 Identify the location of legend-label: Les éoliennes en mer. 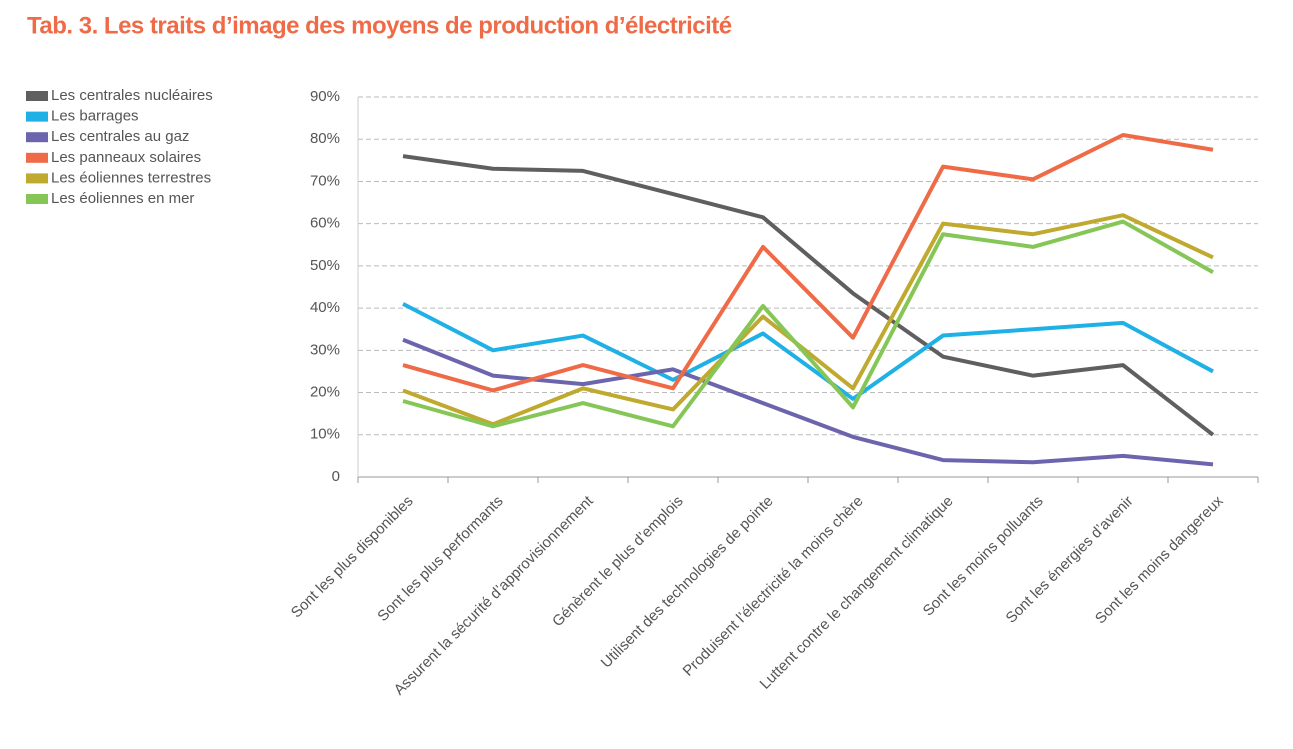
(122, 198).